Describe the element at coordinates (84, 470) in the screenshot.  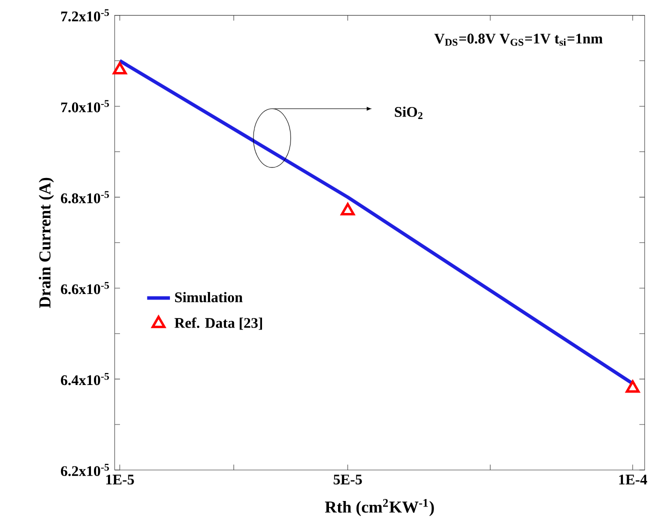
I see `y-tick-label: 6.2x10$^{-5}$` at that location.